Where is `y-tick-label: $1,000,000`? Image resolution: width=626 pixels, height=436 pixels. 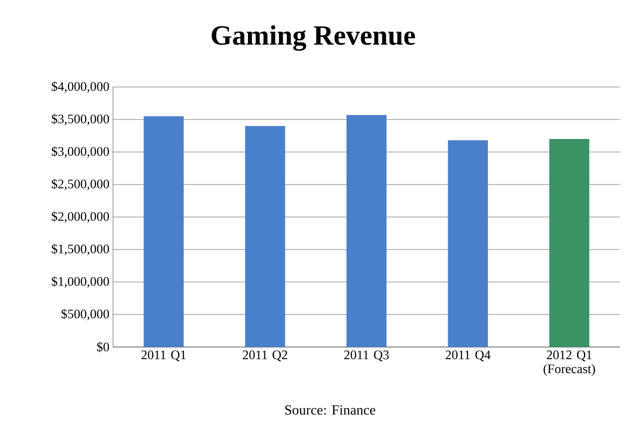
y-tick-label: $1,000,000 is located at coordinates (80, 282).